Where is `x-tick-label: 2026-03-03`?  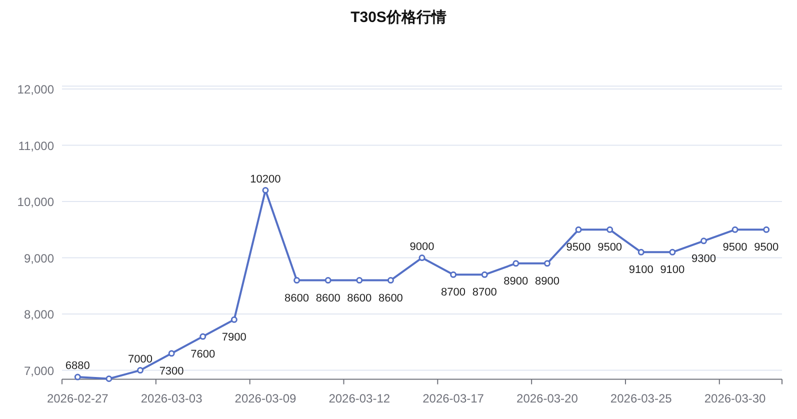 x-tick-label: 2026-03-03 is located at coordinates (171, 398).